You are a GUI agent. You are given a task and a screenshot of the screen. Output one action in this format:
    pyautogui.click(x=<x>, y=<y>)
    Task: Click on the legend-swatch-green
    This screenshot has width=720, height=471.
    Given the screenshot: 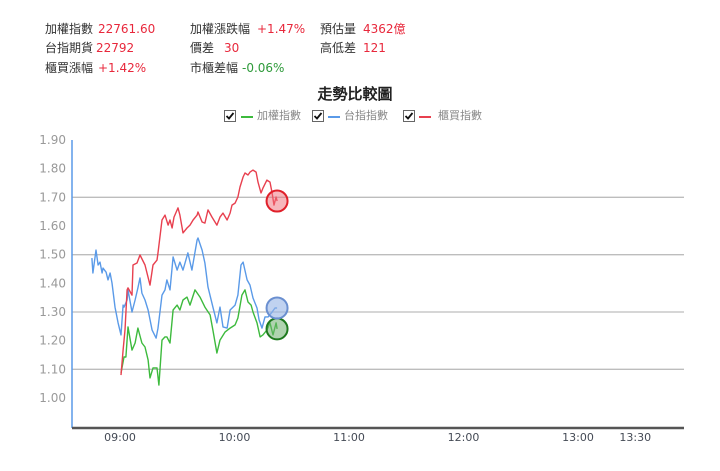 What is the action you would take?
    pyautogui.click(x=247, y=117)
    